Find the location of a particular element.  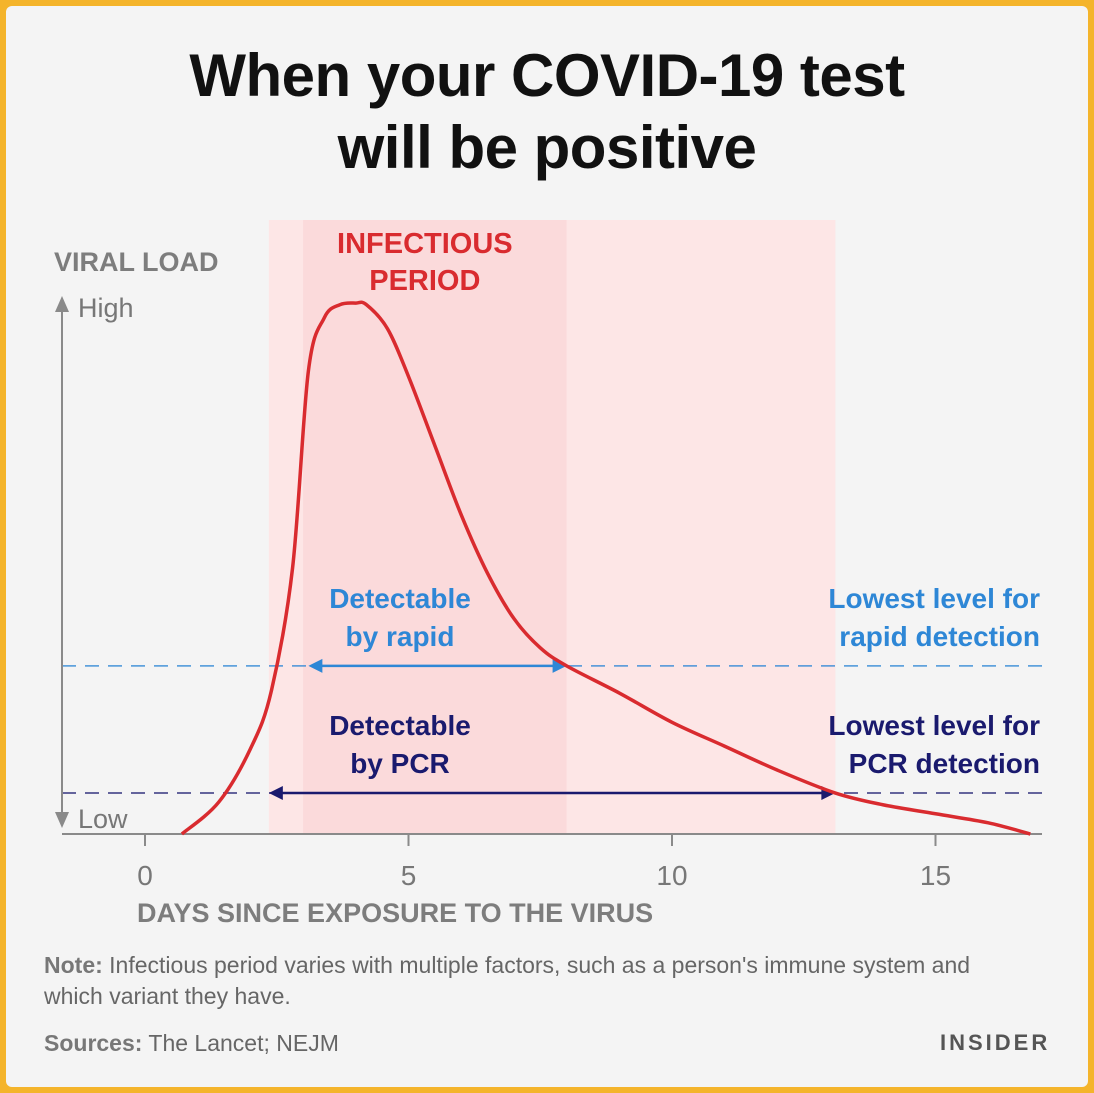

sources-text: The Lancet; NEJM is located at coordinates (240, 1043).